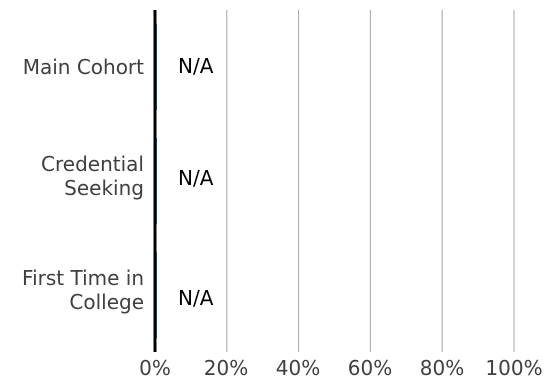 The image size is (548, 390). I want to click on x-tick-label: 60%, so click(370, 368).